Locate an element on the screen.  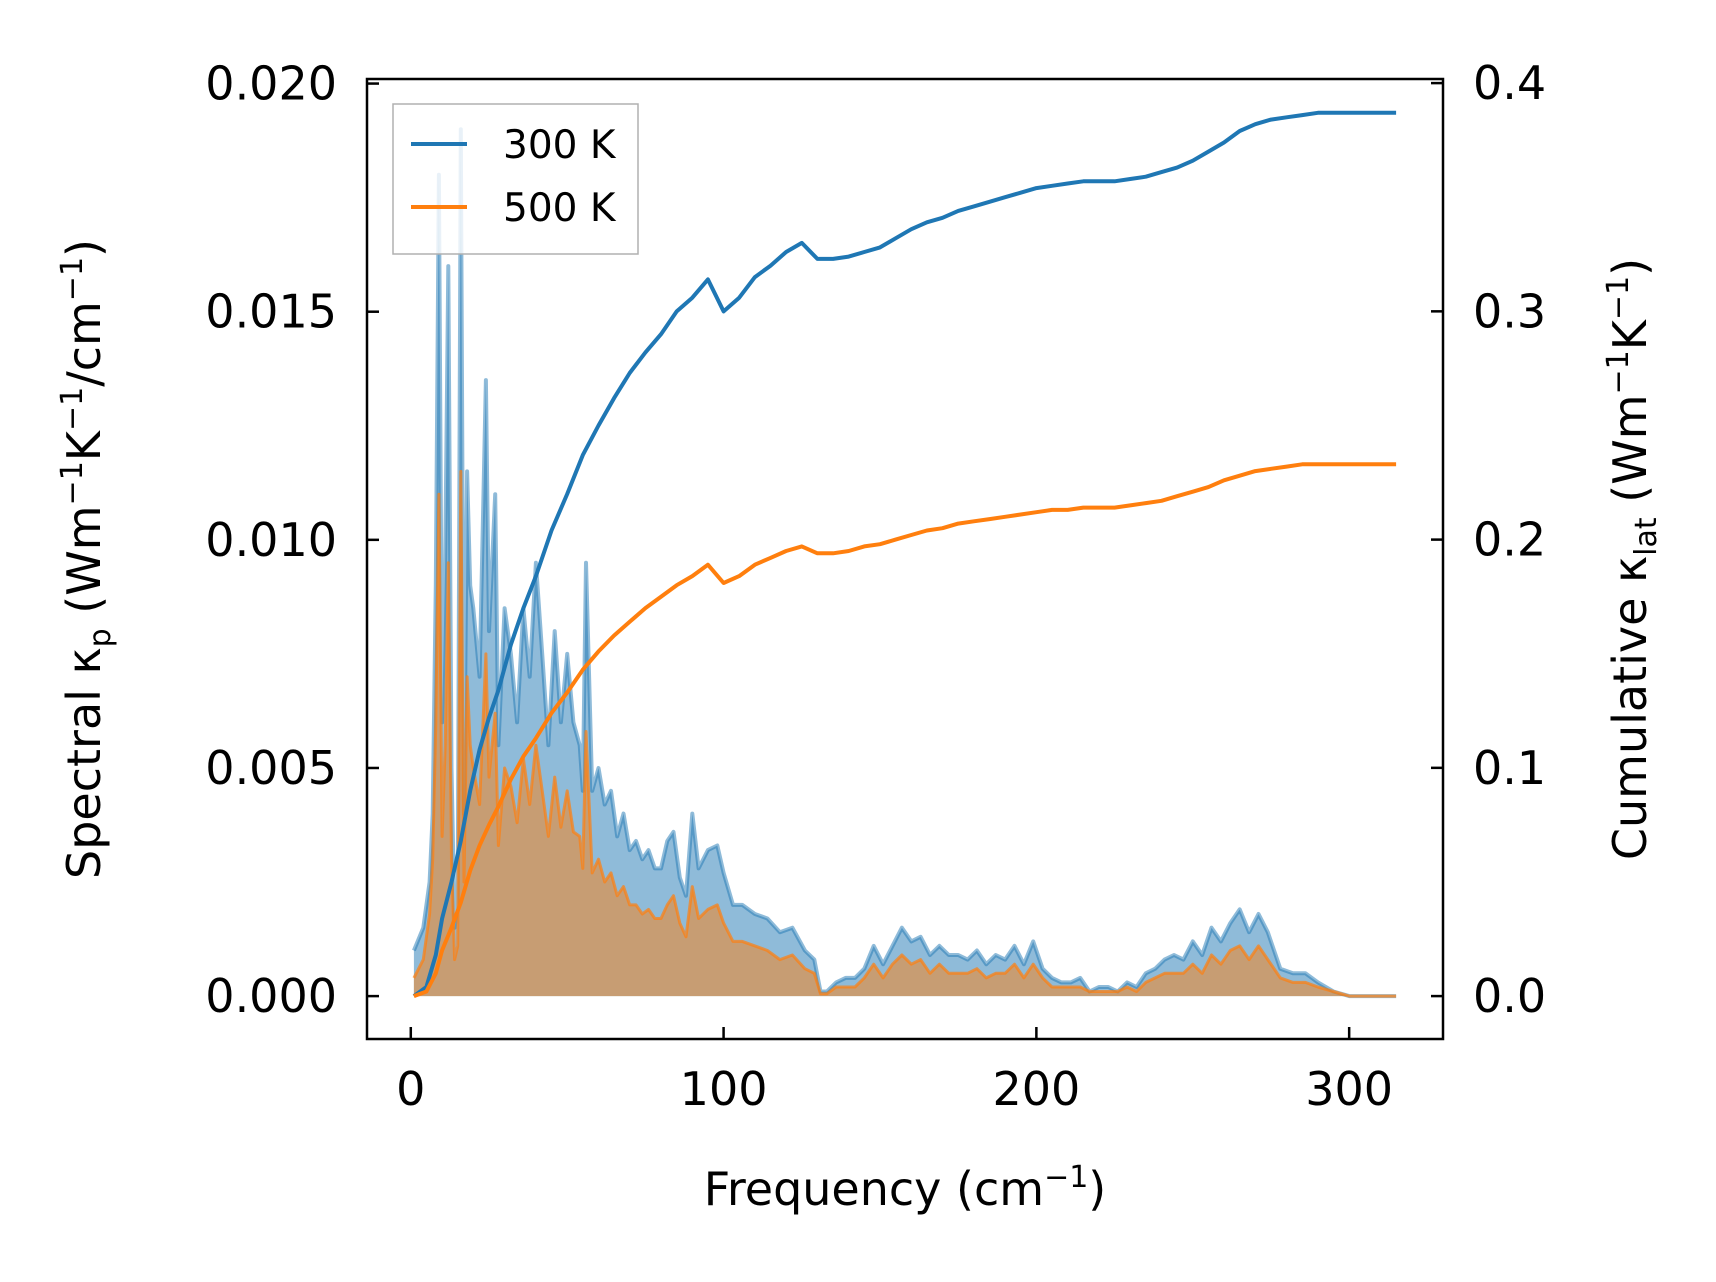
y-left-tick-label: 0.020 is located at coordinates (271, 84).